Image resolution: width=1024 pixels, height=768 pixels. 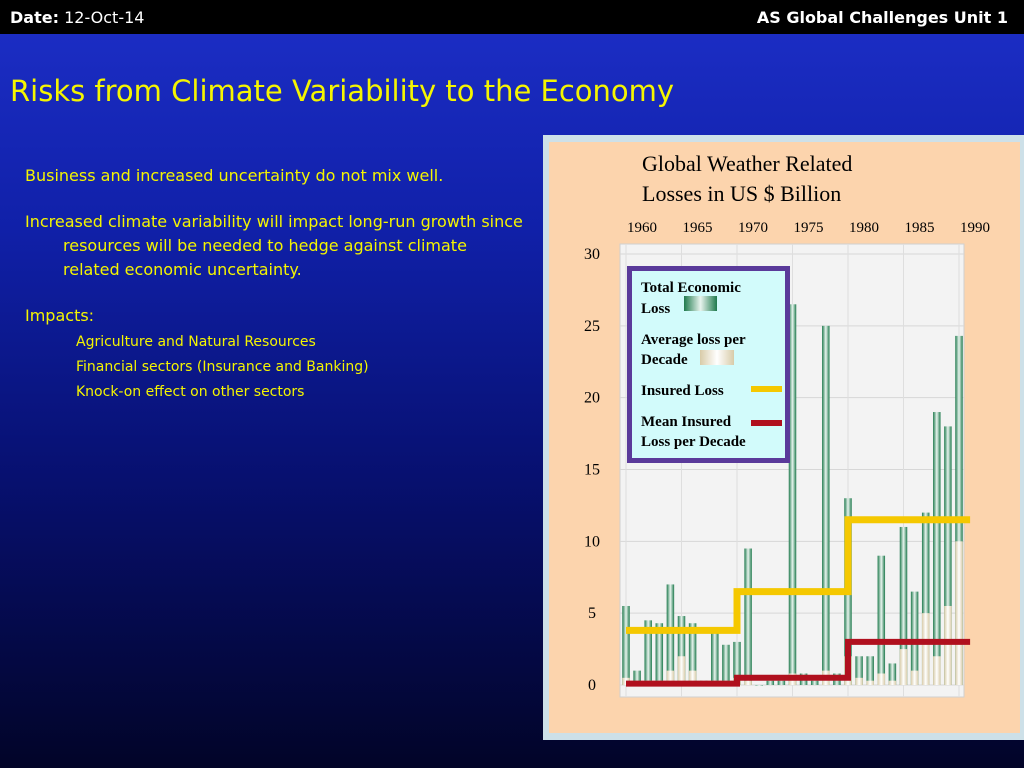 What do you see at coordinates (717, 357) in the screenshot?
I see `legend-swatch-average-loss` at bounding box center [717, 357].